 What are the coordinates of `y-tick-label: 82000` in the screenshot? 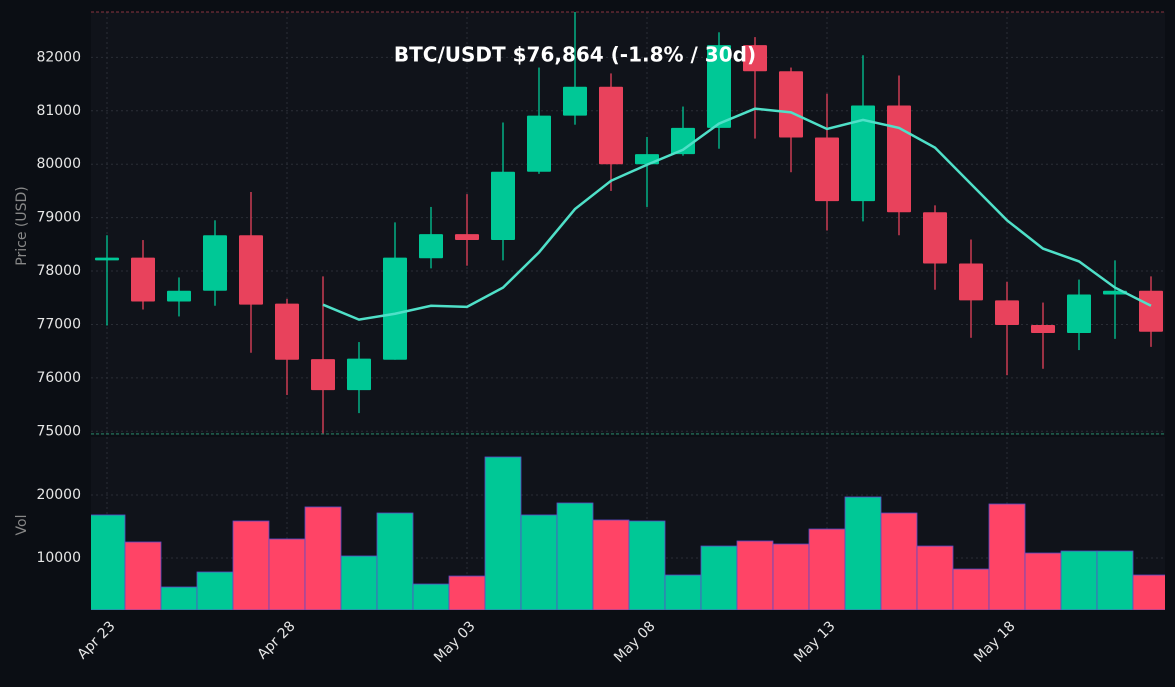 It's located at (58, 57).